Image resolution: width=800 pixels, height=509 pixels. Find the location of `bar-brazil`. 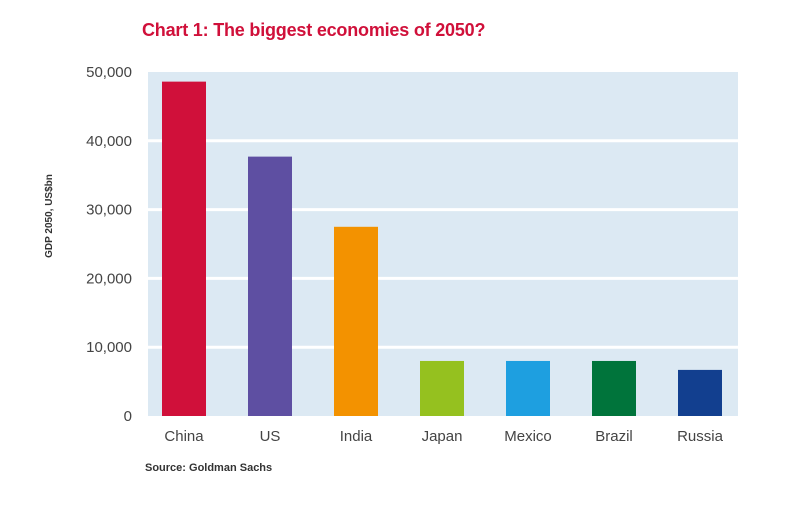

bar-brazil is located at coordinates (614, 388).